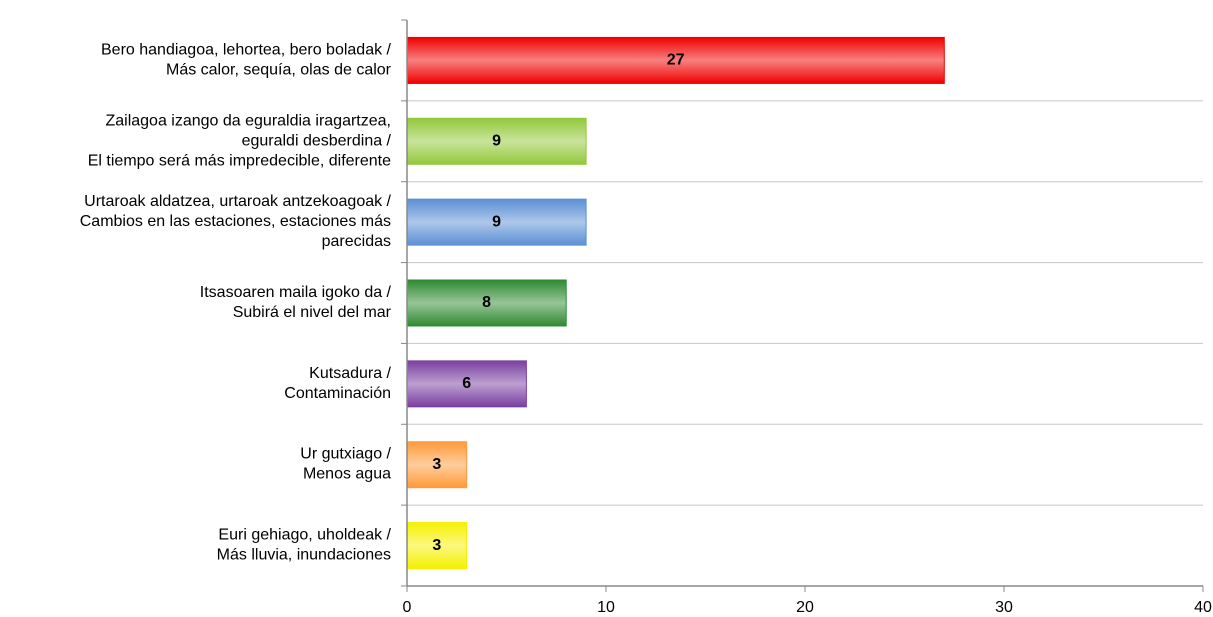 The image size is (1213, 617). Describe the element at coordinates (356, 241) in the screenshot. I see `label-line: parecidas` at that location.